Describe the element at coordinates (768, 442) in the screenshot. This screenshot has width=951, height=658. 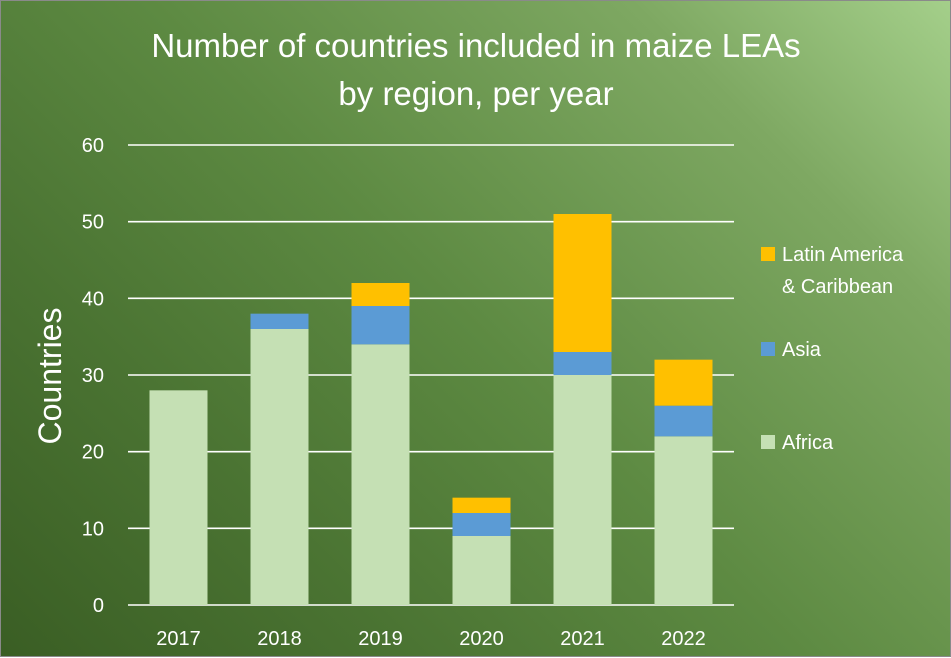
I see `legend-swatch-africa` at that location.